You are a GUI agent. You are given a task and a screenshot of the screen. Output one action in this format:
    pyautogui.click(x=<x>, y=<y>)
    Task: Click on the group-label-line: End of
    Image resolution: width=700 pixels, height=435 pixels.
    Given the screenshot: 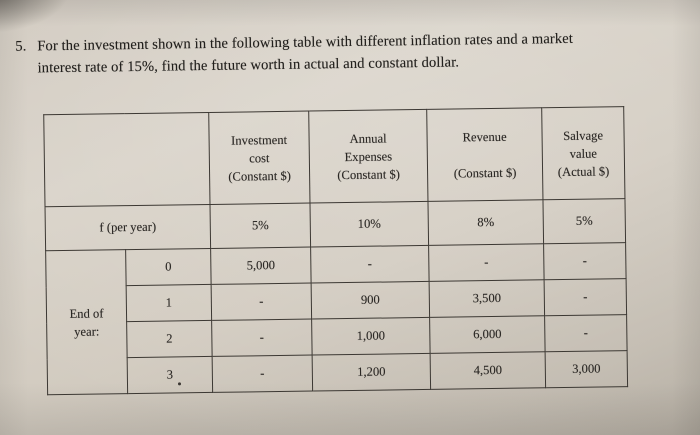 What is the action you would take?
    pyautogui.click(x=86, y=313)
    